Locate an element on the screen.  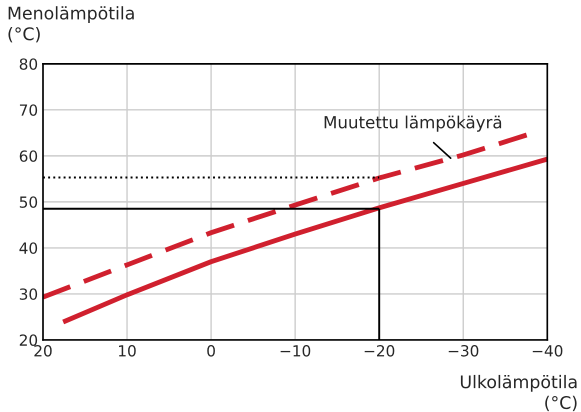
x-tick-label: 20 is located at coordinates (43, 351).